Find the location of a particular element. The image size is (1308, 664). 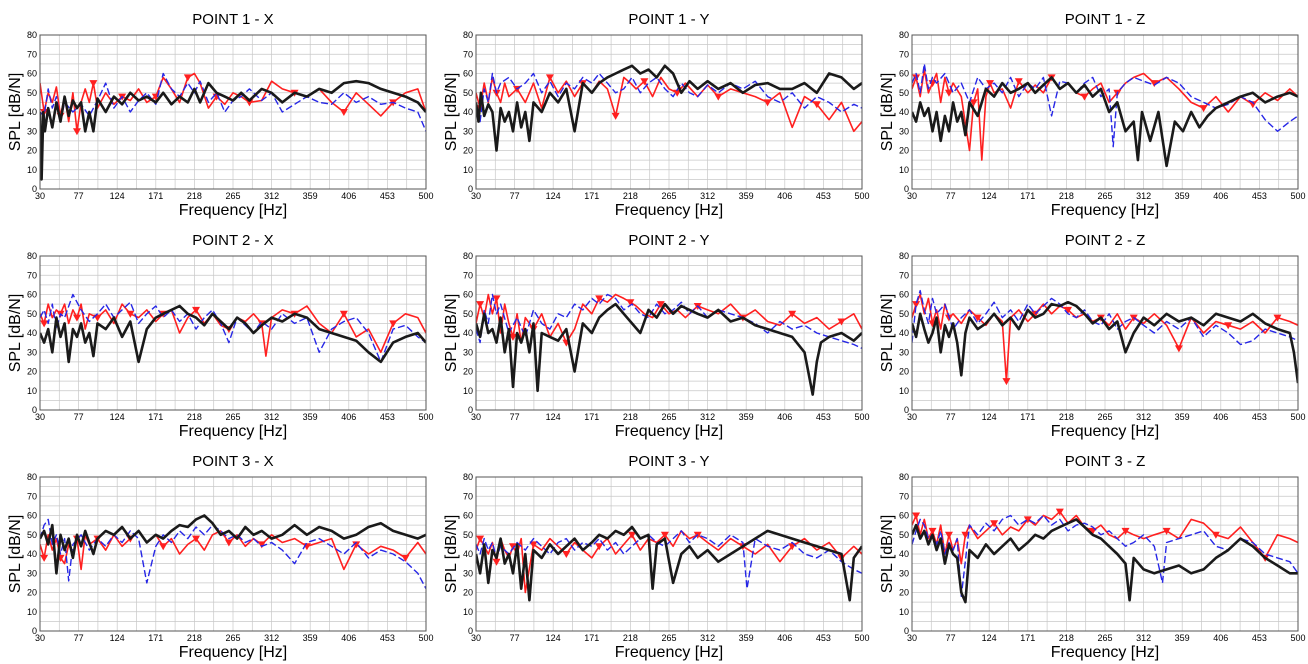

grid is located at coordinates (1105, 333).